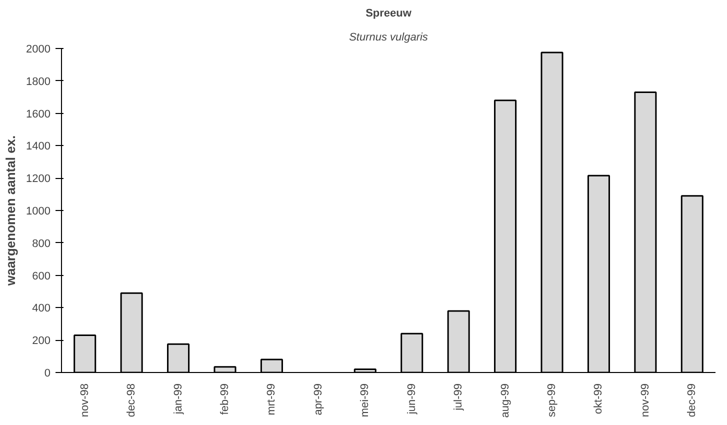  Describe the element at coordinates (645, 400) in the screenshot. I see `x-tick-label: nov-99` at that location.